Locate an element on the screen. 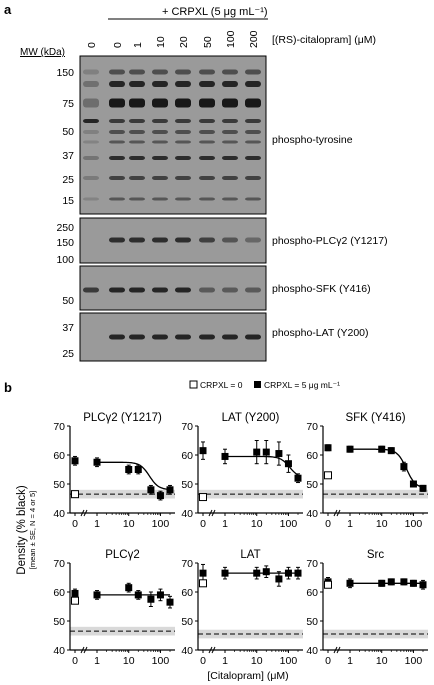  lane-label: 0 is located at coordinates (118, 45).